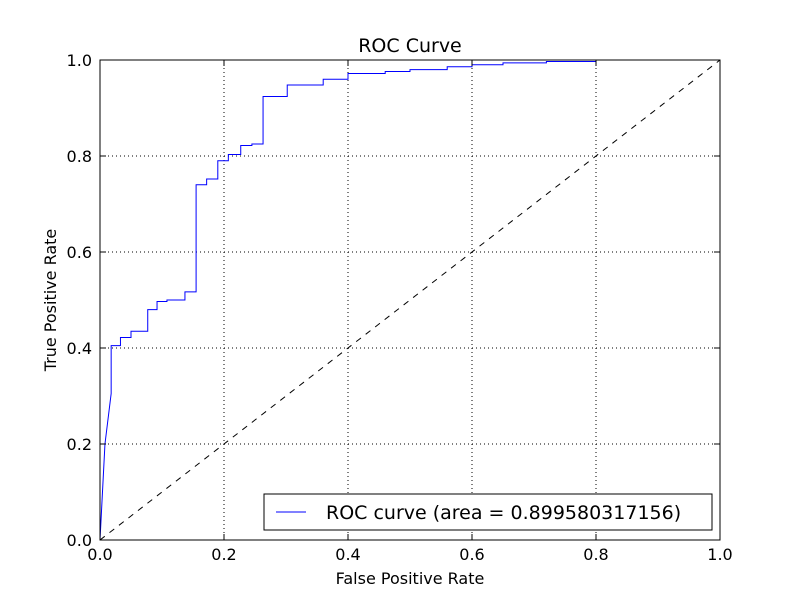  I want to click on x-tick-label: 0.0, so click(99, 554).